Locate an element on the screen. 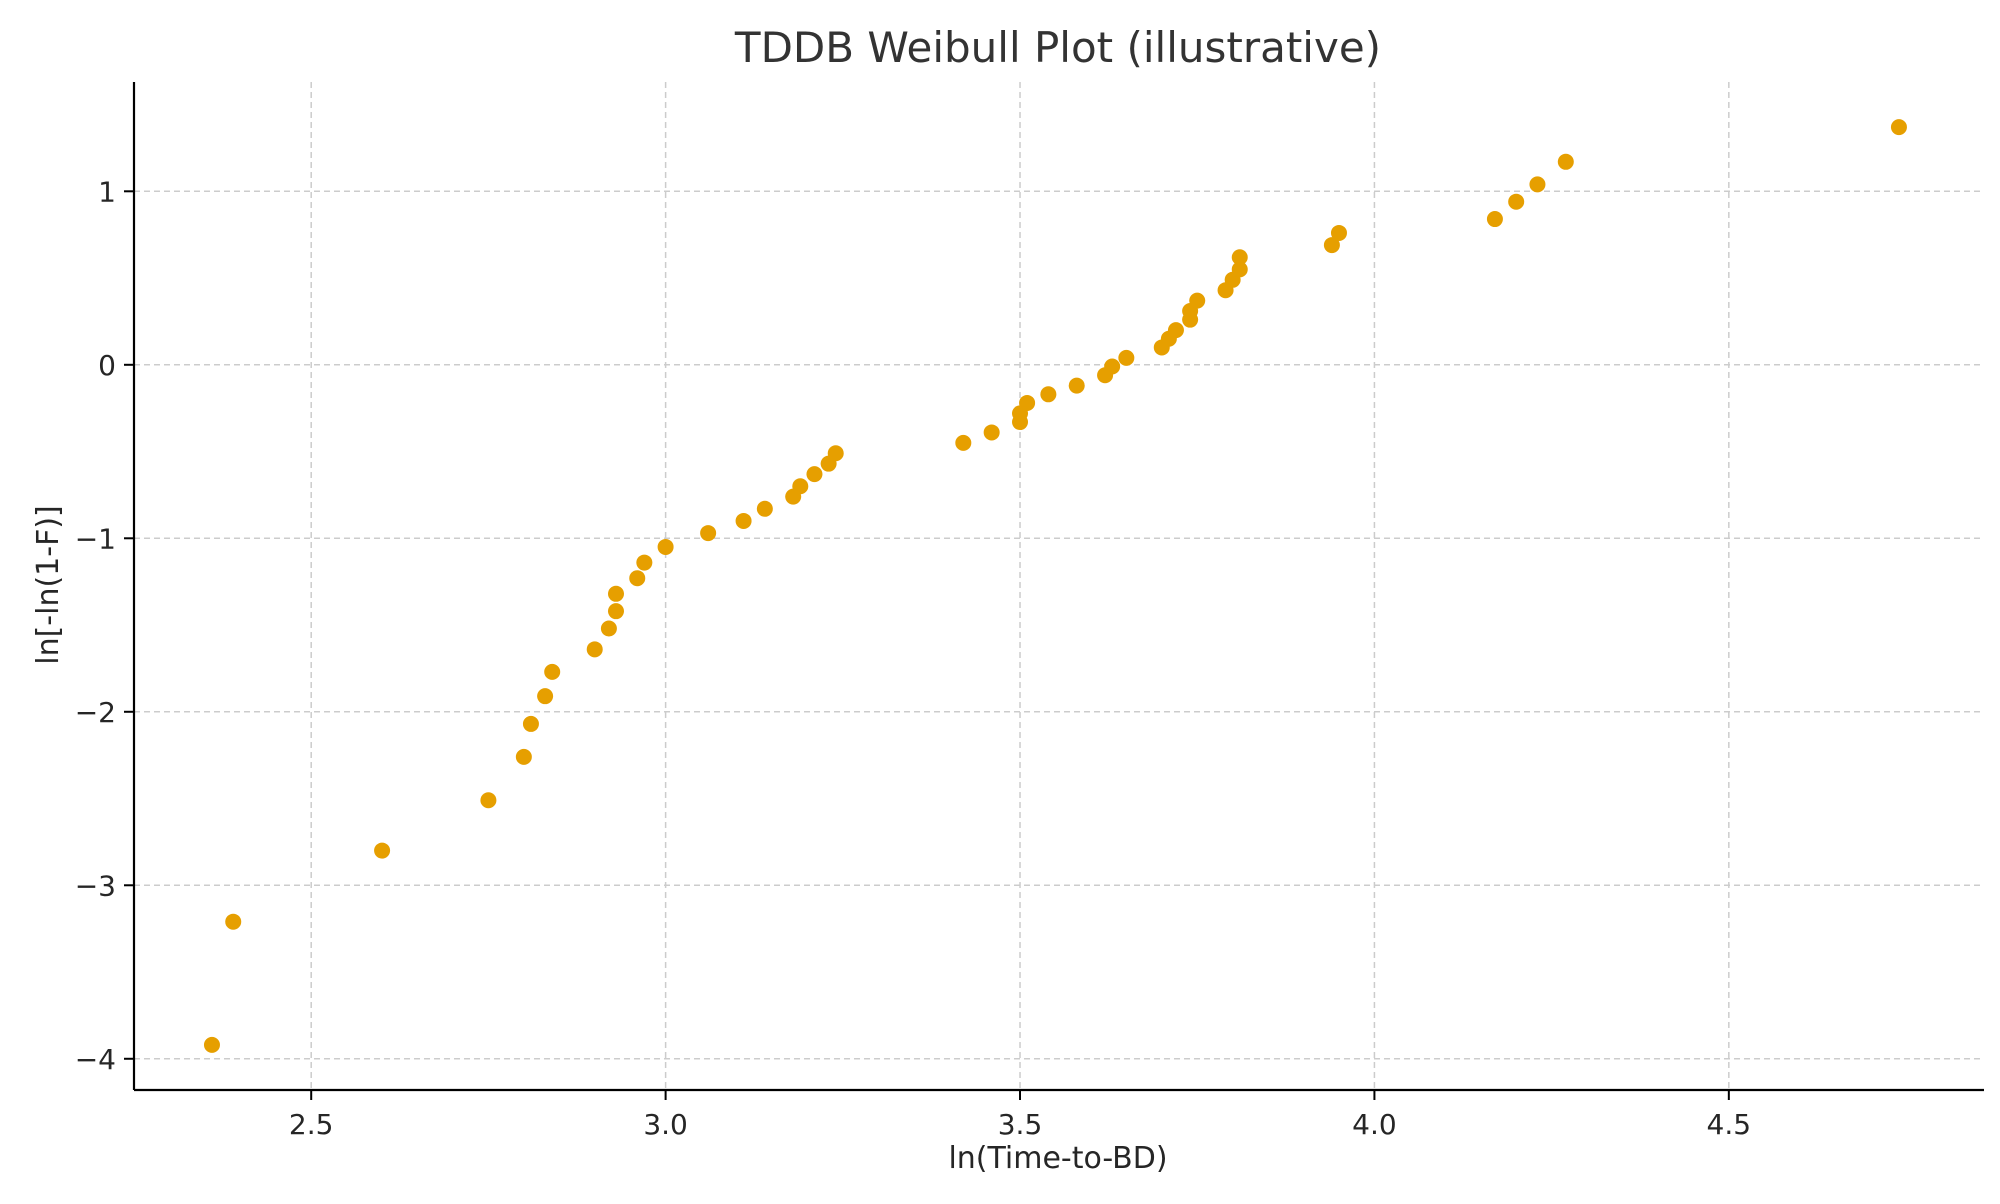  x-tick-label: 3.0 is located at coordinates (665, 1124).